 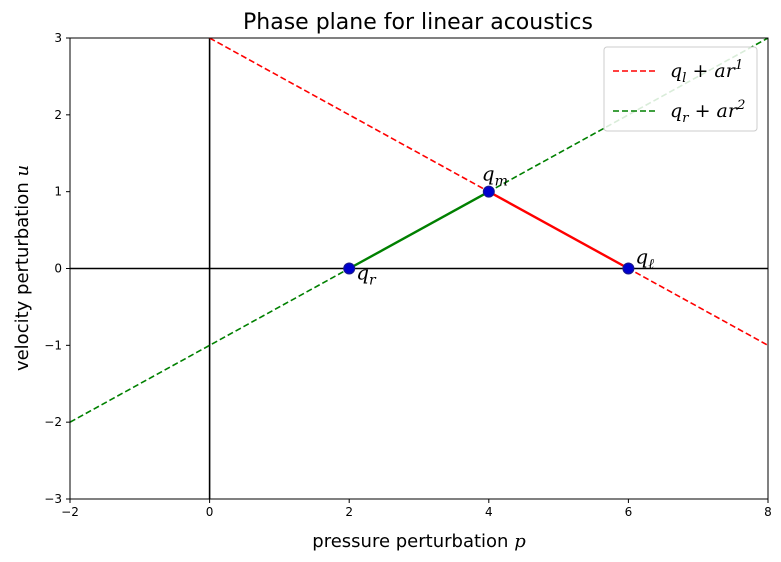 I want to click on point-label-q-m: qm, so click(x=495, y=176).